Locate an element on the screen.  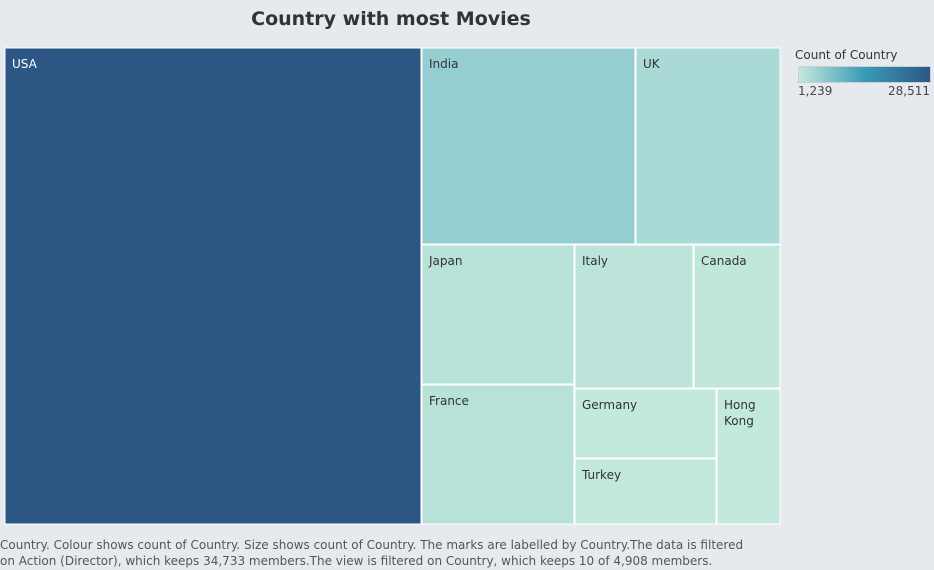
treemap-label-france: France is located at coordinates (449, 401).